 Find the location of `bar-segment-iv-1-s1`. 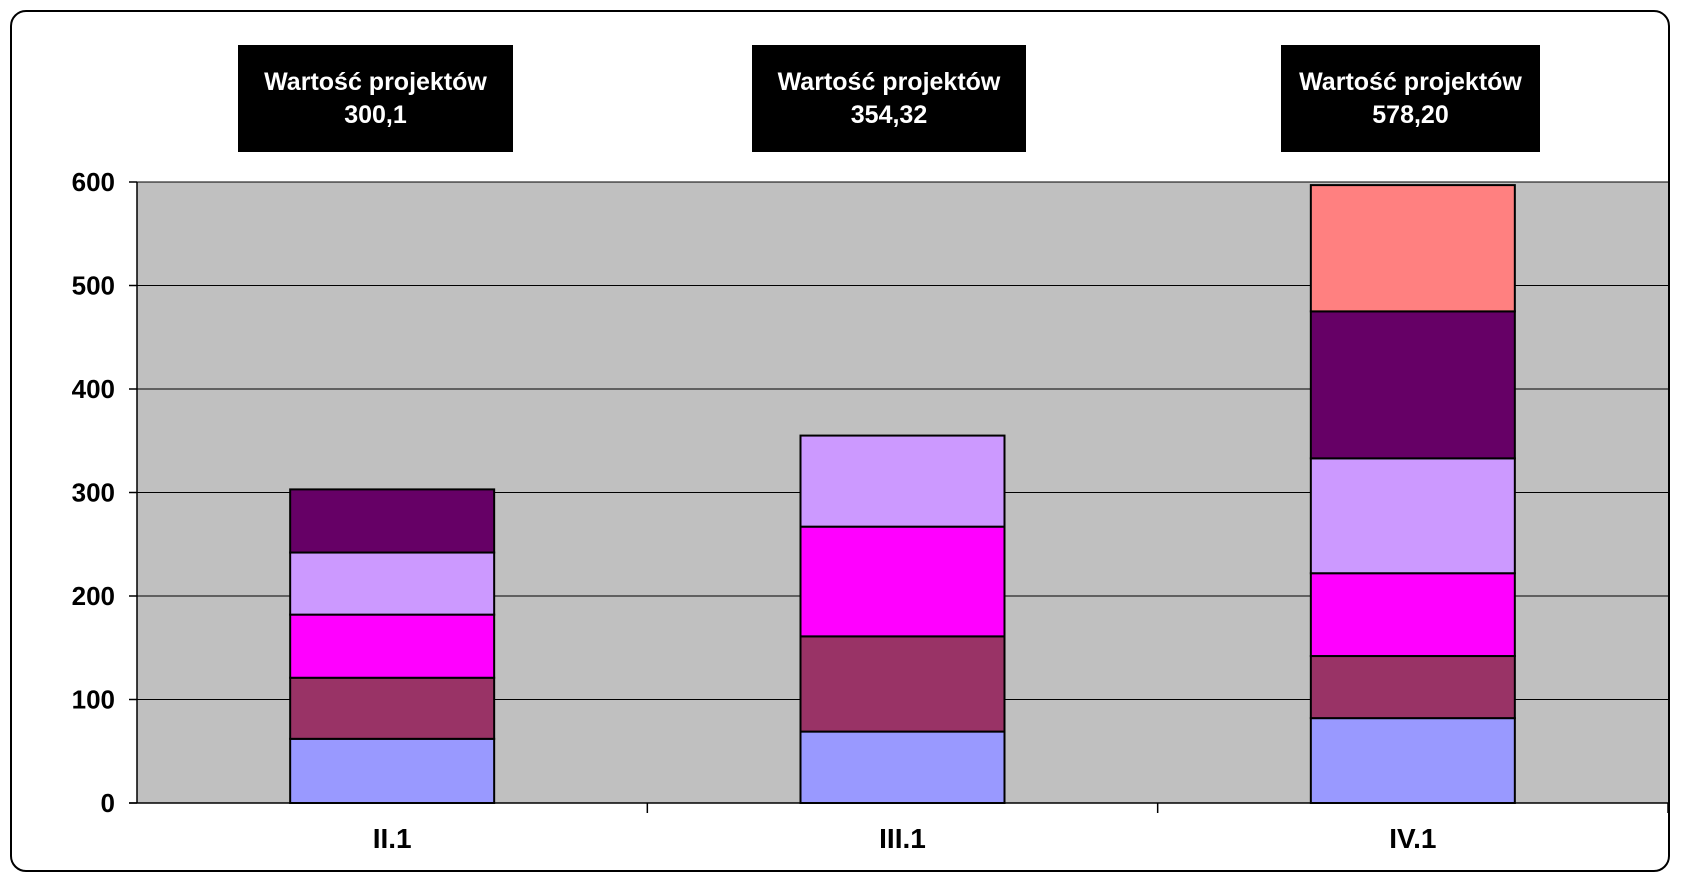

bar-segment-iv-1-s1 is located at coordinates (1412, 761).